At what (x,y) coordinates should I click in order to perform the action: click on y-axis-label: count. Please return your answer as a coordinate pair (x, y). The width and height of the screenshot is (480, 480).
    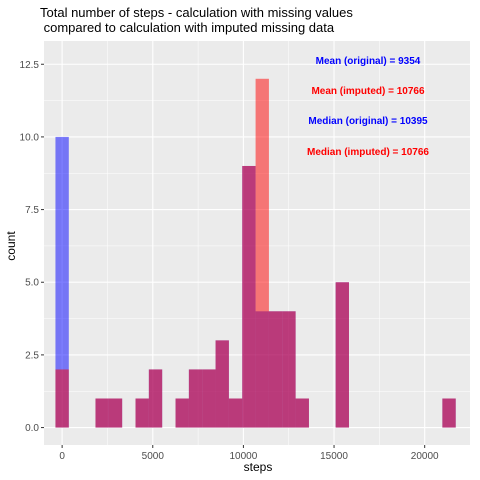
    Looking at the image, I should click on (11, 246).